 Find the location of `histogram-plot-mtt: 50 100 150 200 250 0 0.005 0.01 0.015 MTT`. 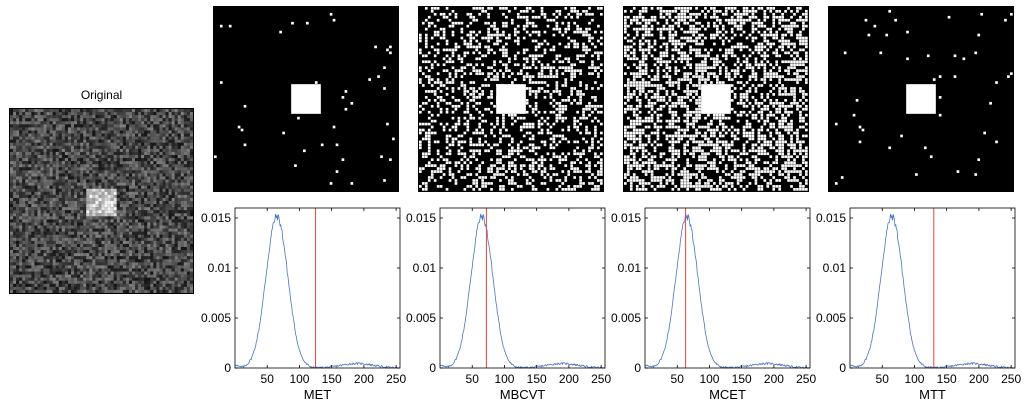

histogram-plot-mtt: 50 100 150 200 250 0 0.005 0.01 0.015 MTT is located at coordinates (915, 305).